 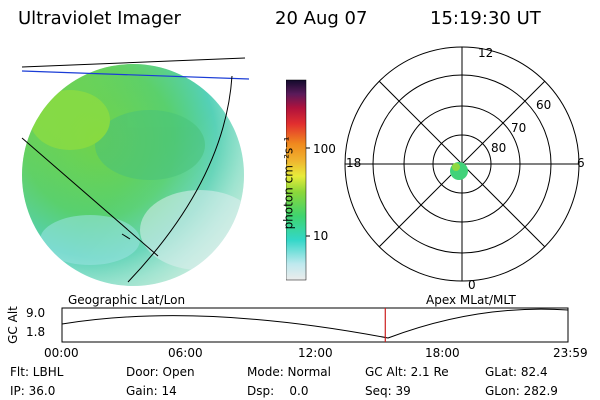 What do you see at coordinates (324, 149) in the screenshot?
I see `colorbar-tick-100: 100` at bounding box center [324, 149].